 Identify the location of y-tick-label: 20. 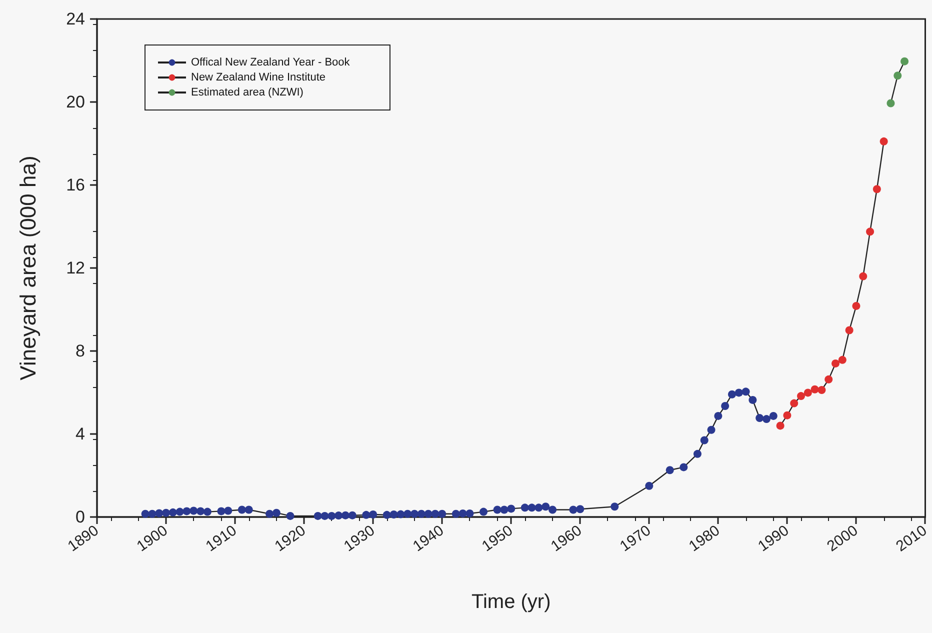
(75, 102).